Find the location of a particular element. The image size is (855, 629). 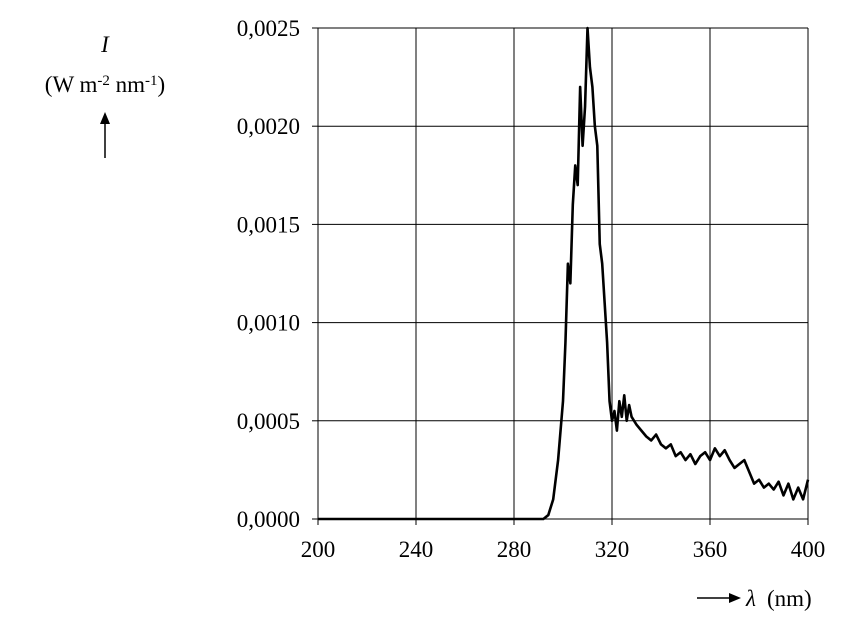

y-axis-unit: (W m-2 nm-1) is located at coordinates (105, 84).